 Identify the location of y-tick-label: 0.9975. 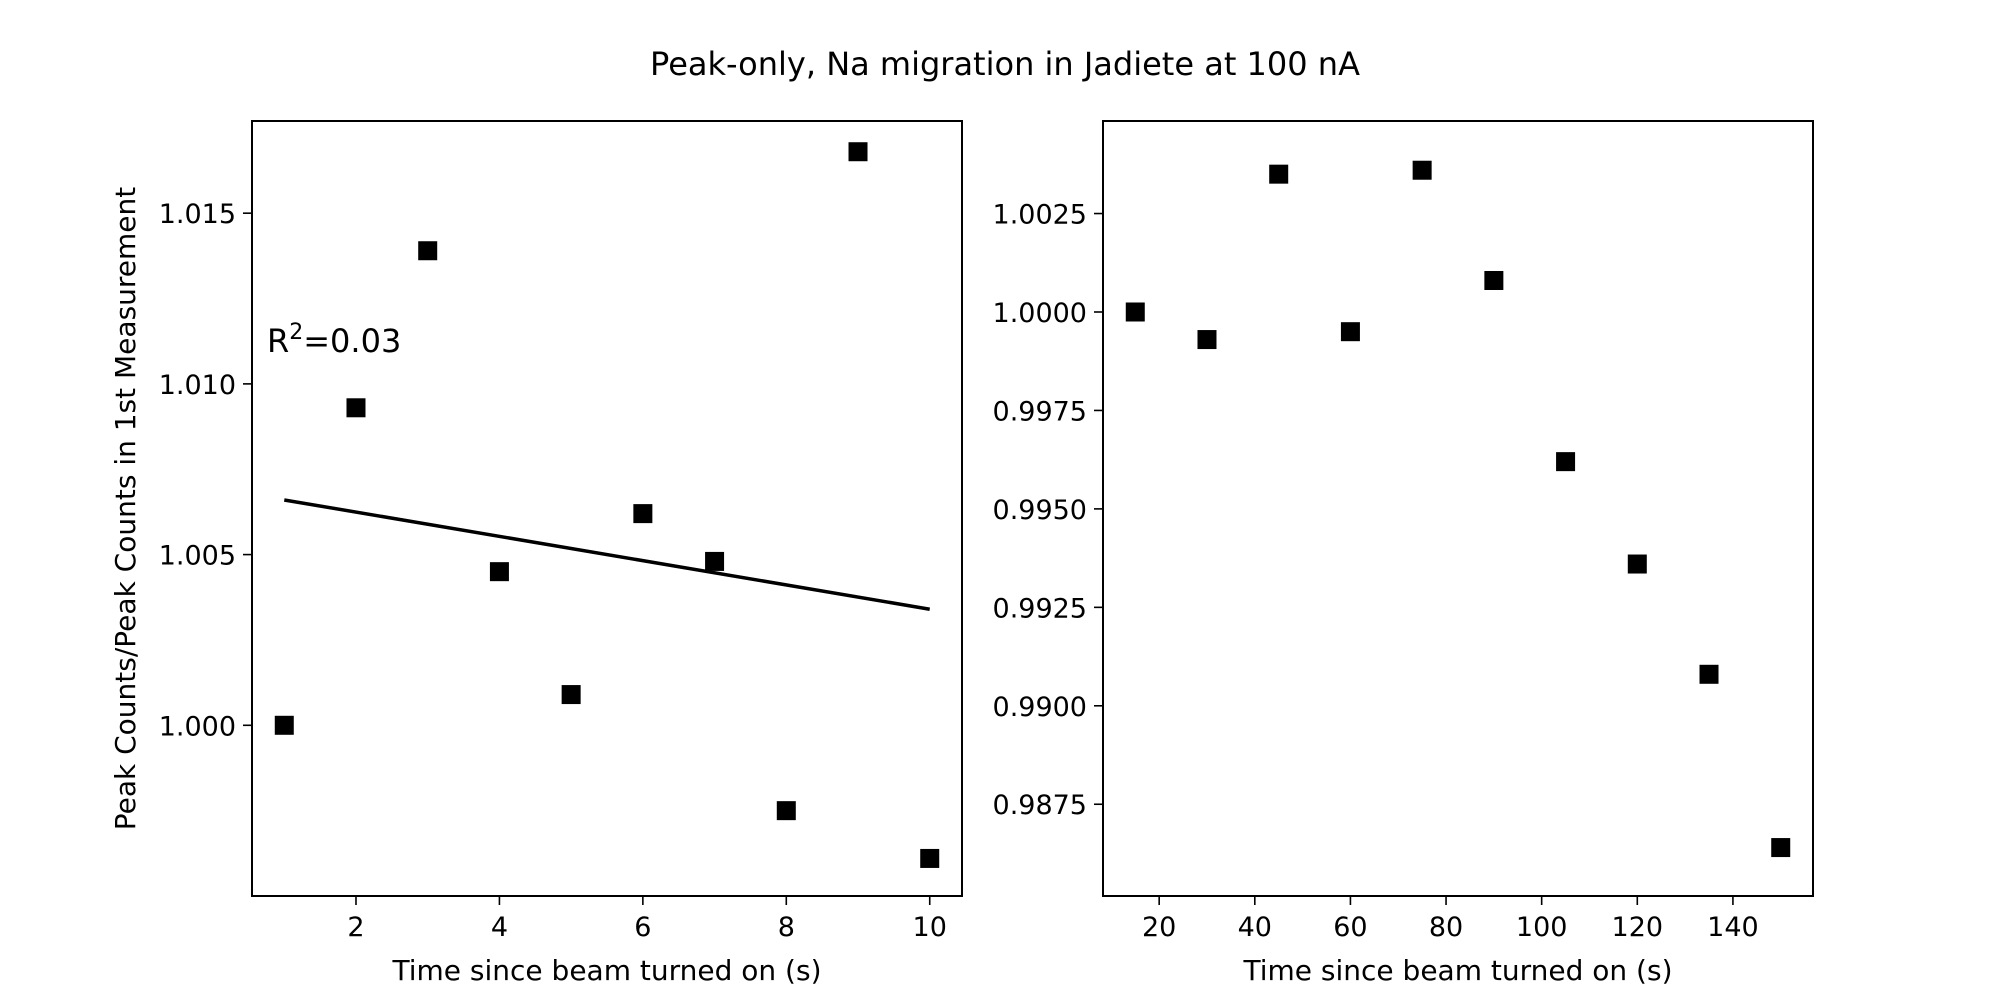
(1040, 411).